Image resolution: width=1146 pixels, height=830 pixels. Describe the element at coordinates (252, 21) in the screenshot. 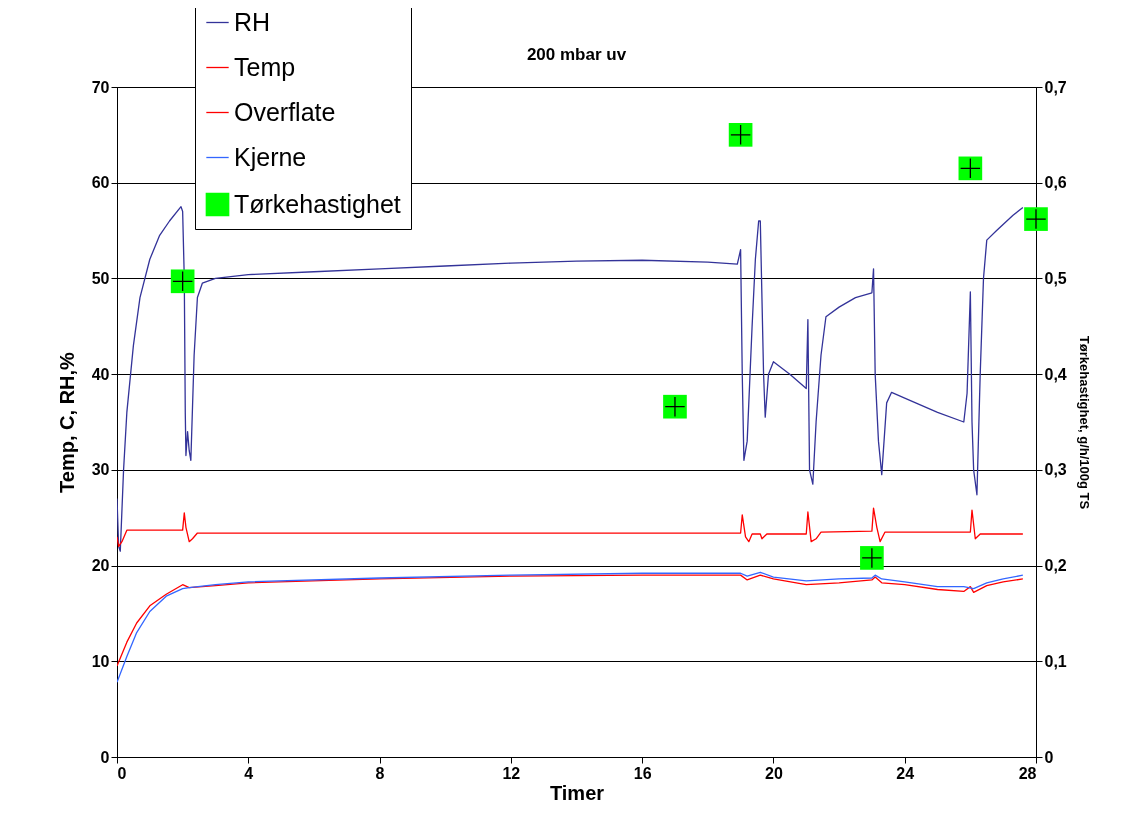

I see `legend-label: RH` at that location.